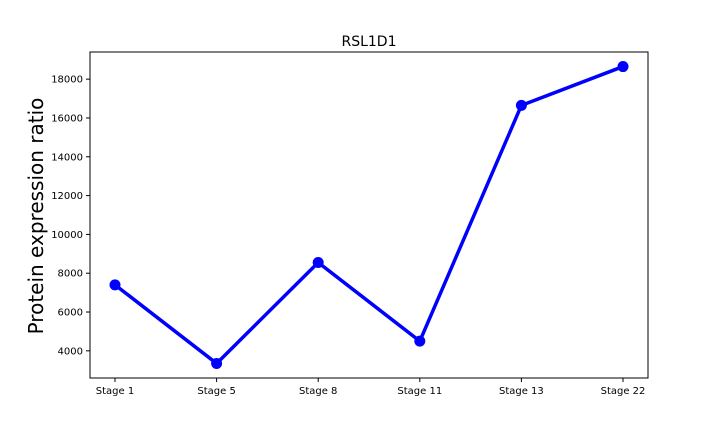 The height and width of the screenshot is (432, 720). I want to click on y-tick-label: 10000, so click(67, 235).